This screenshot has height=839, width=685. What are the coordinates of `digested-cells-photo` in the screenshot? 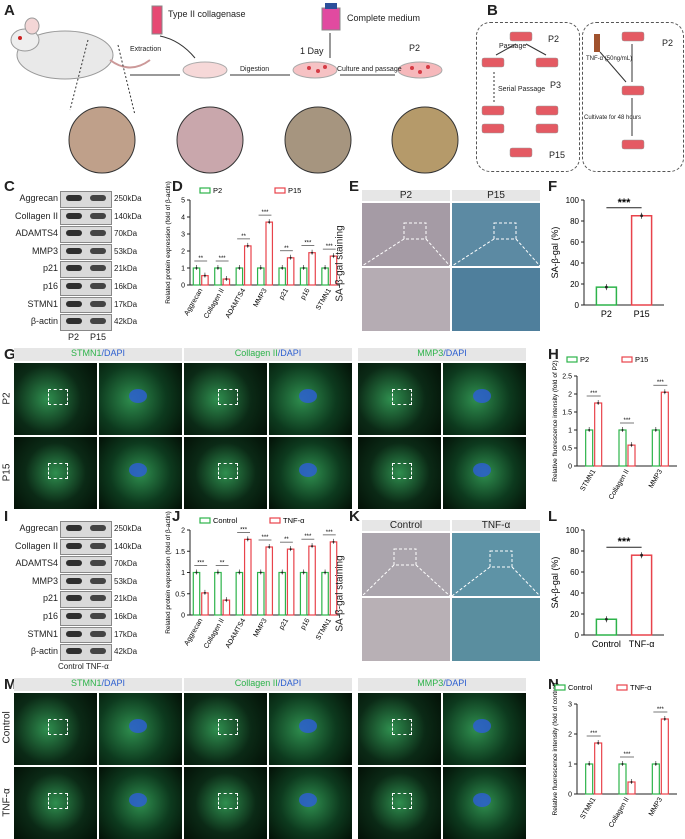 It's located at (210, 140).